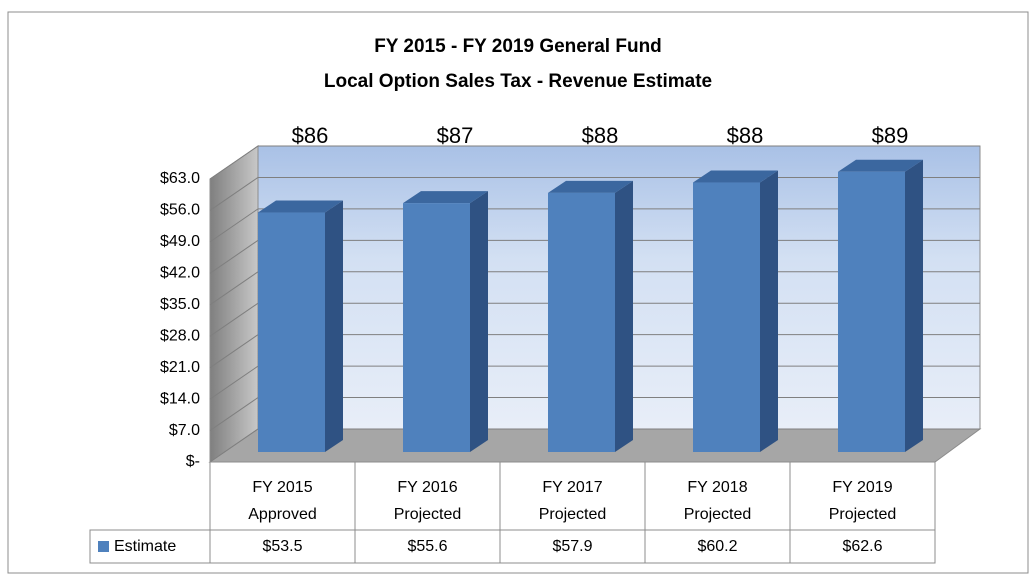 The image size is (1036, 577). I want to click on y-tick-label: $21.0, so click(180, 367).